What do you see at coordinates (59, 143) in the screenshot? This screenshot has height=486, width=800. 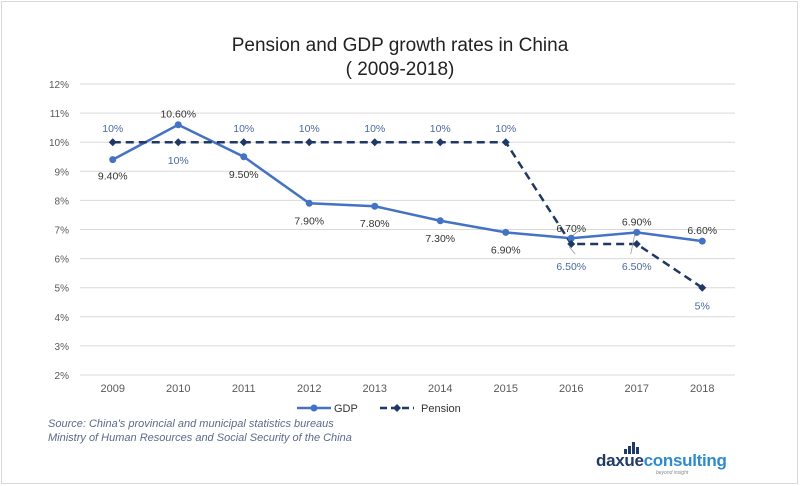 I see `y-tick-label: 10%` at bounding box center [59, 143].